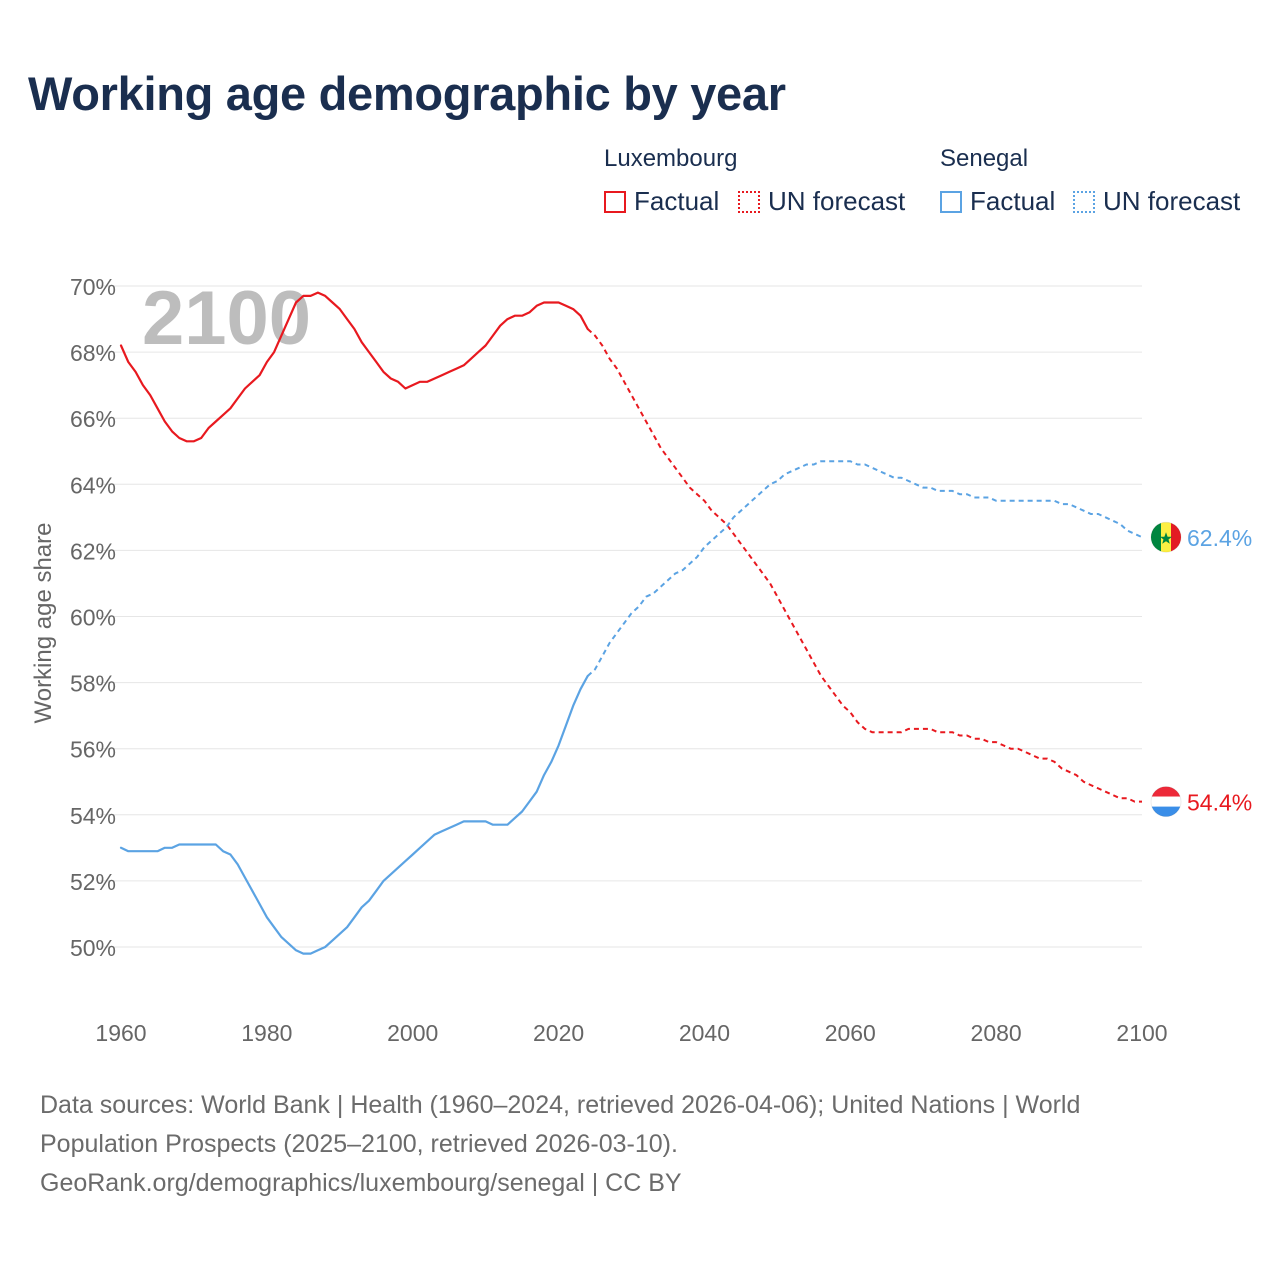 The height and width of the screenshot is (1280, 1280). What do you see at coordinates (1141, 1033) in the screenshot?
I see `x-tick-label: 2100` at bounding box center [1141, 1033].